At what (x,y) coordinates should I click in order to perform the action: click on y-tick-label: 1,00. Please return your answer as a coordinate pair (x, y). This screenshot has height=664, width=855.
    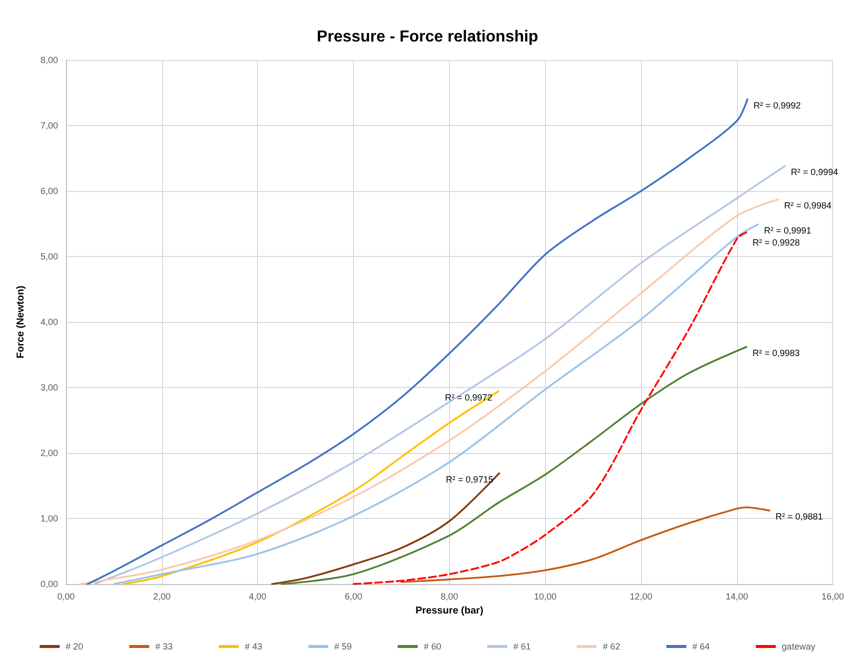
    Looking at the image, I should click on (49, 519).